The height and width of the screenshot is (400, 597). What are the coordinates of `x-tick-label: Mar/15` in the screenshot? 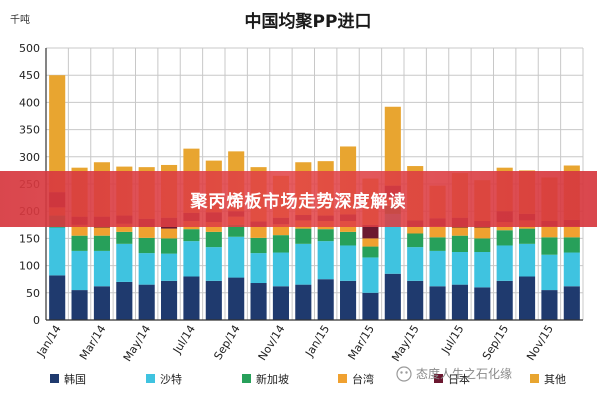 It's located at (361, 343).